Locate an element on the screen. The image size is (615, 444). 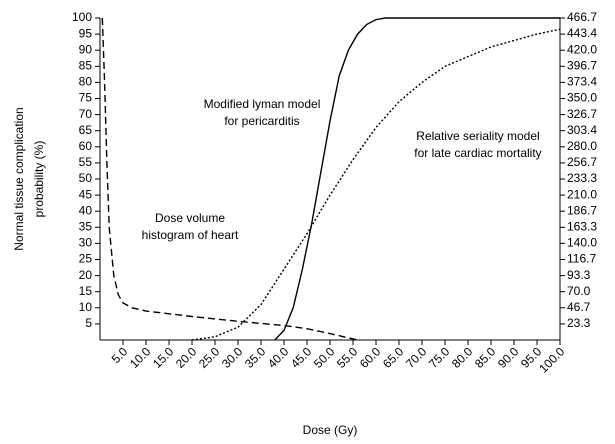
y2-tick-label: 163.3 is located at coordinates (582, 227).